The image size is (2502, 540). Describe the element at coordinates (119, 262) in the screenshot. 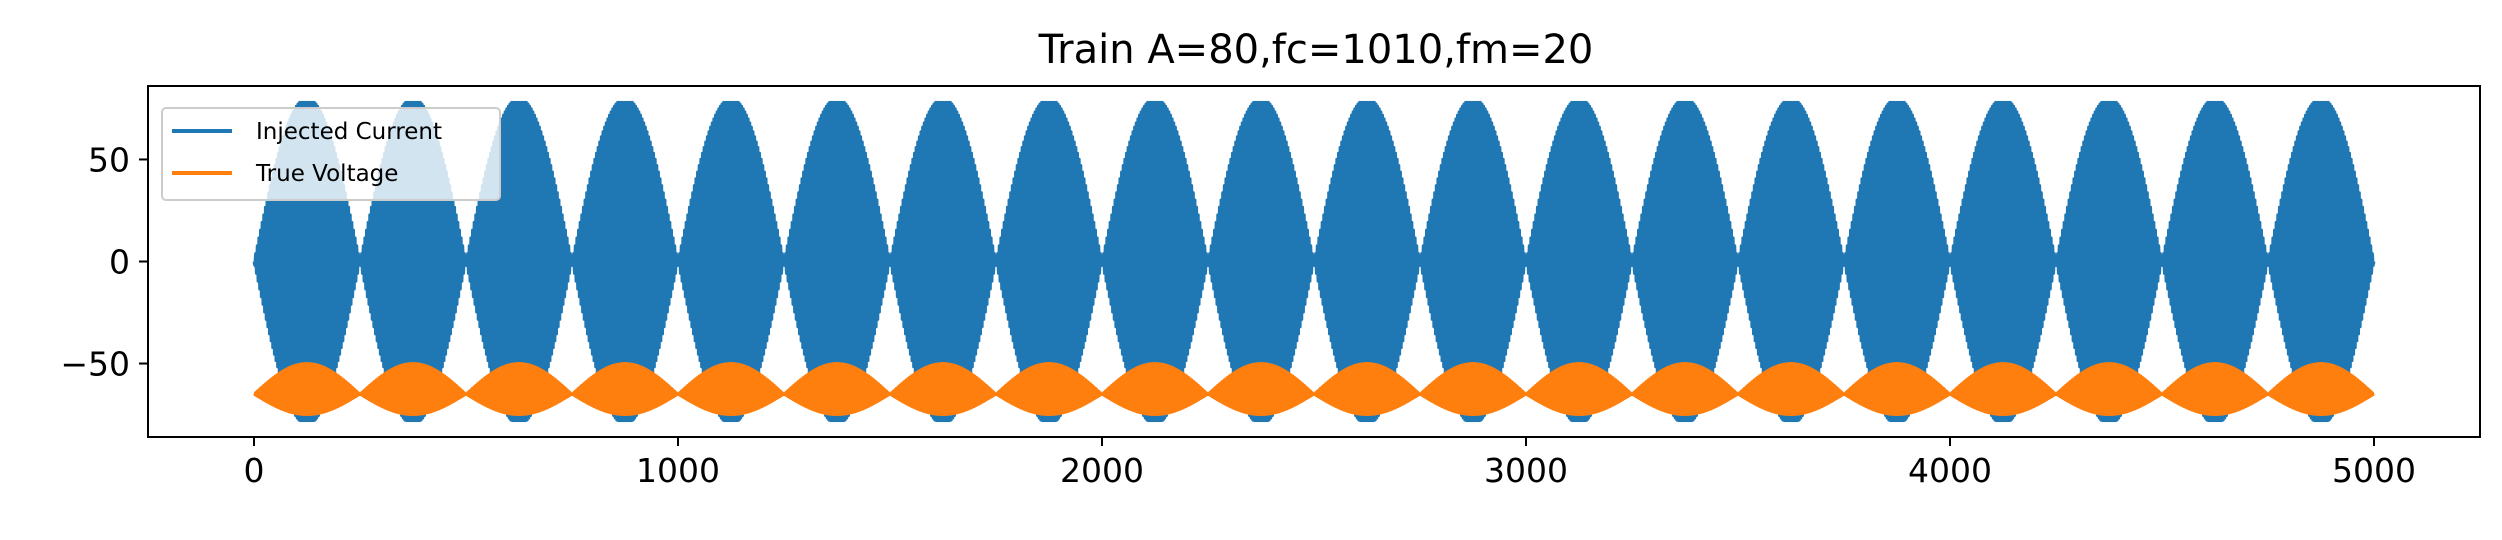

I see `y-tick-label: 0` at that location.